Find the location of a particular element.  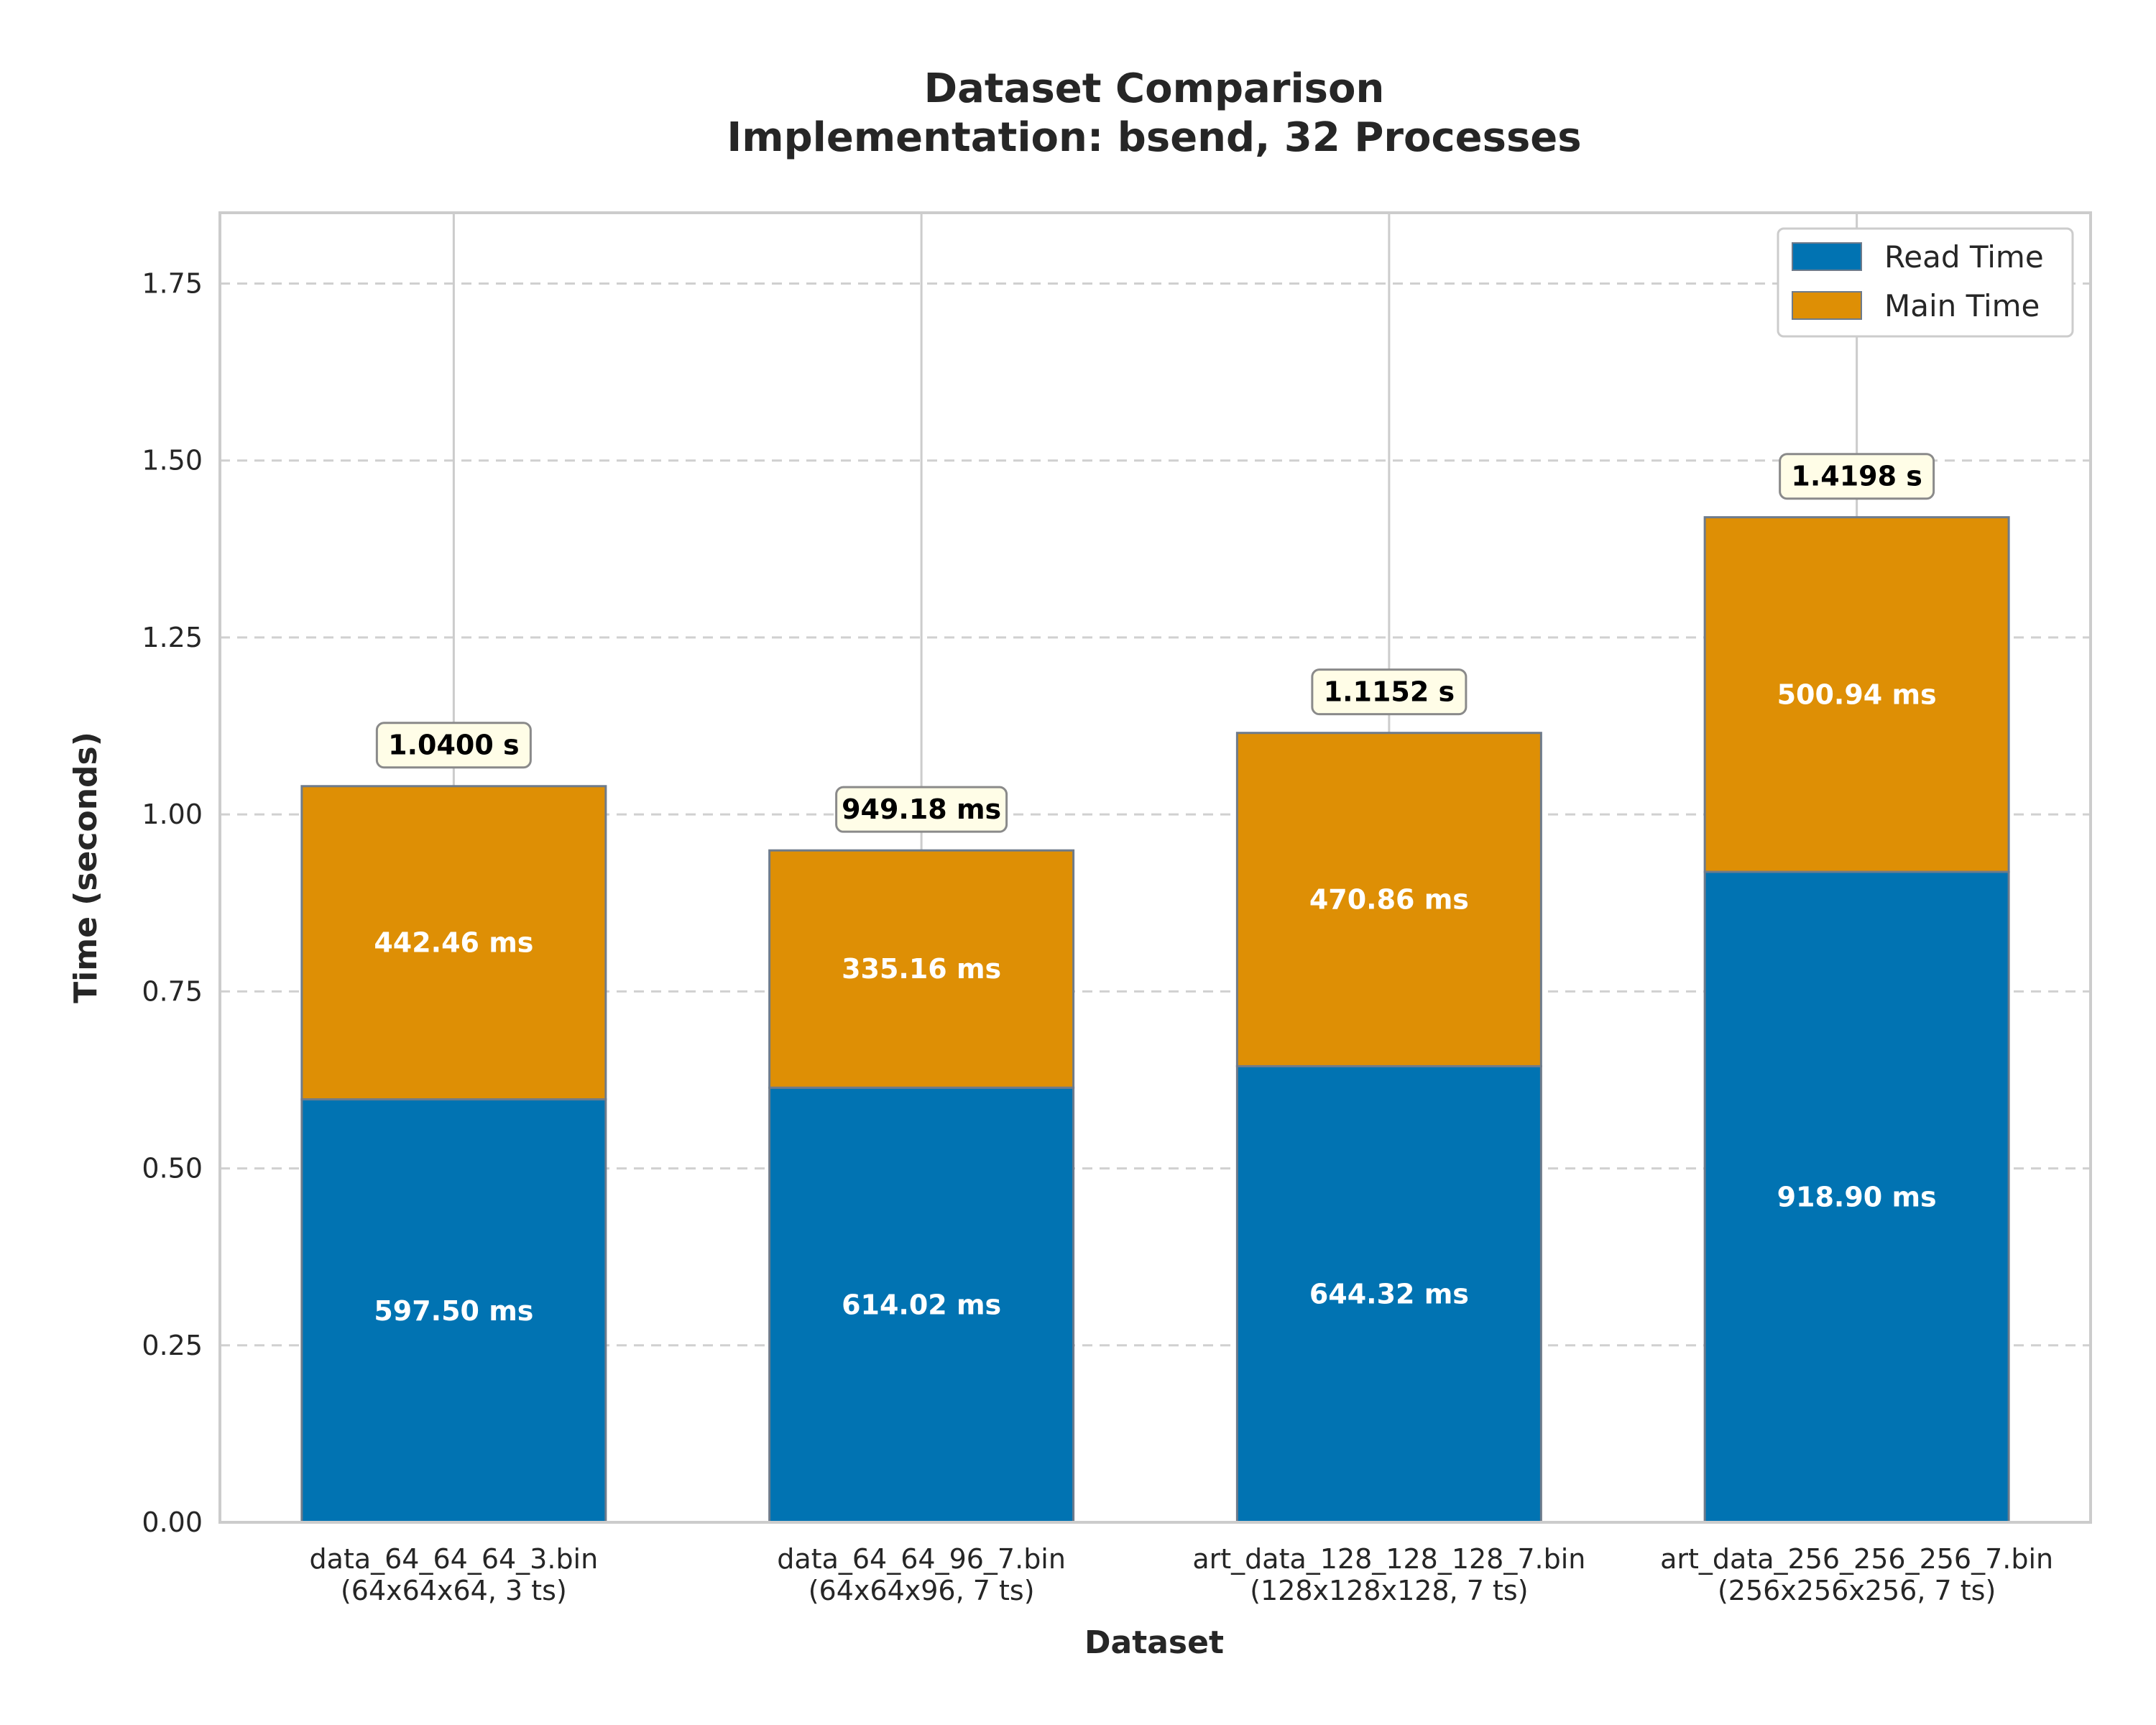

total-value-label: 1.0400 s is located at coordinates (454, 745).